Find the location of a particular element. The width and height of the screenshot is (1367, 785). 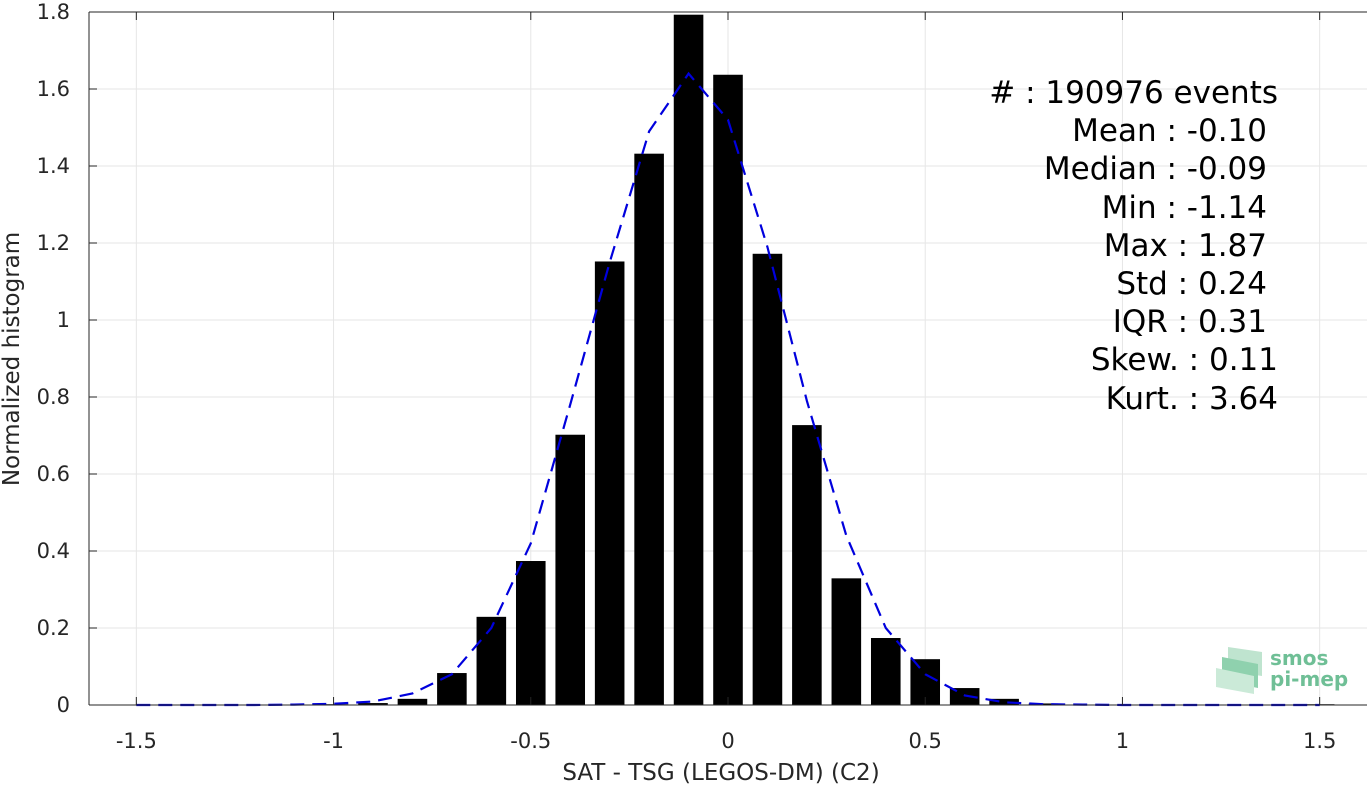

y-tick-label: 1.6 is located at coordinates (53, 89).